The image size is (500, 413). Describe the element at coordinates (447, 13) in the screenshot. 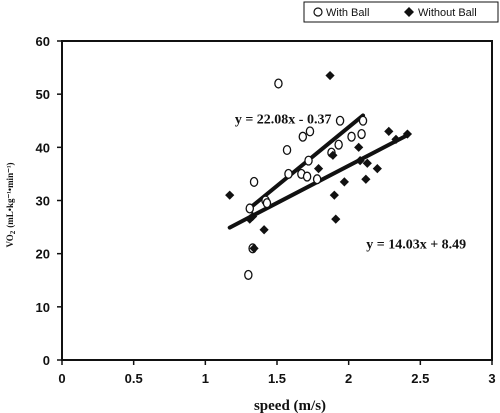

I see `legend-without-ball: Without Ball` at that location.